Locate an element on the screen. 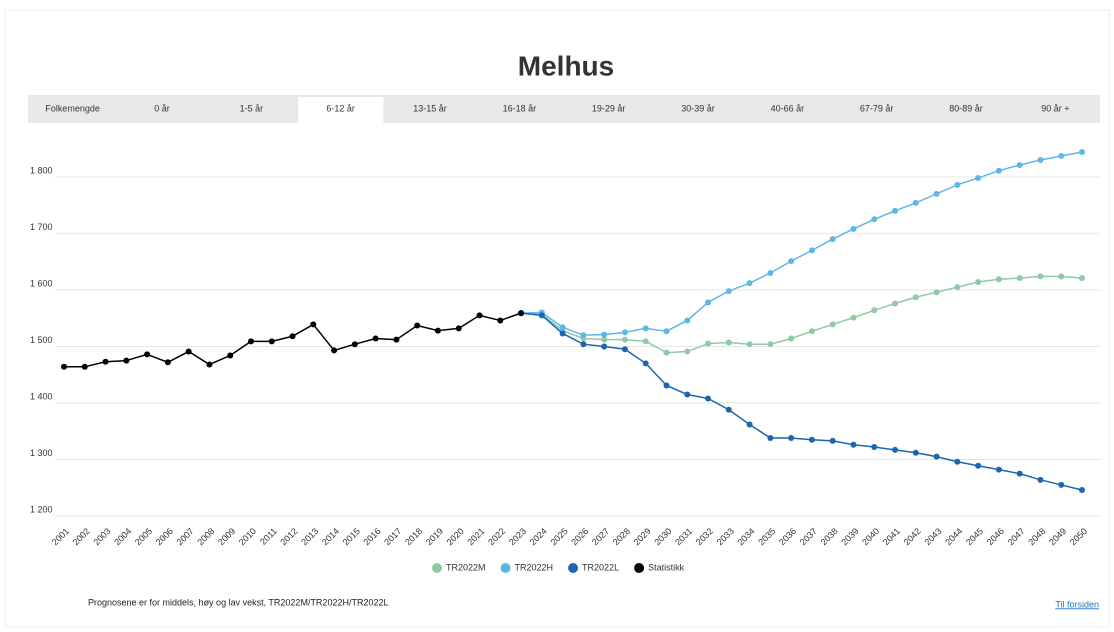 This screenshot has height=632, width=1114. tab: 40-66 år is located at coordinates (788, 108).